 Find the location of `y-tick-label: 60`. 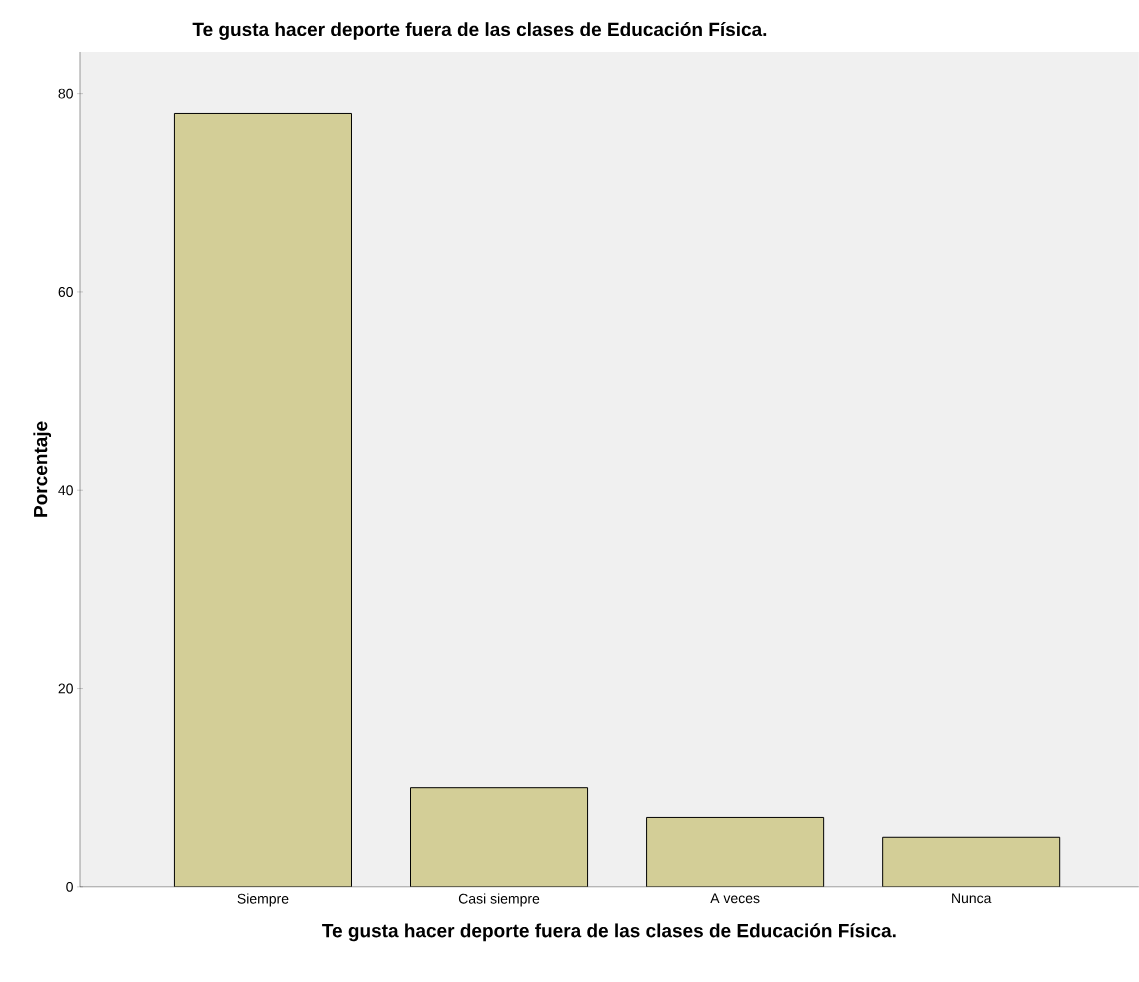

y-tick-label: 60 is located at coordinates (65, 292).